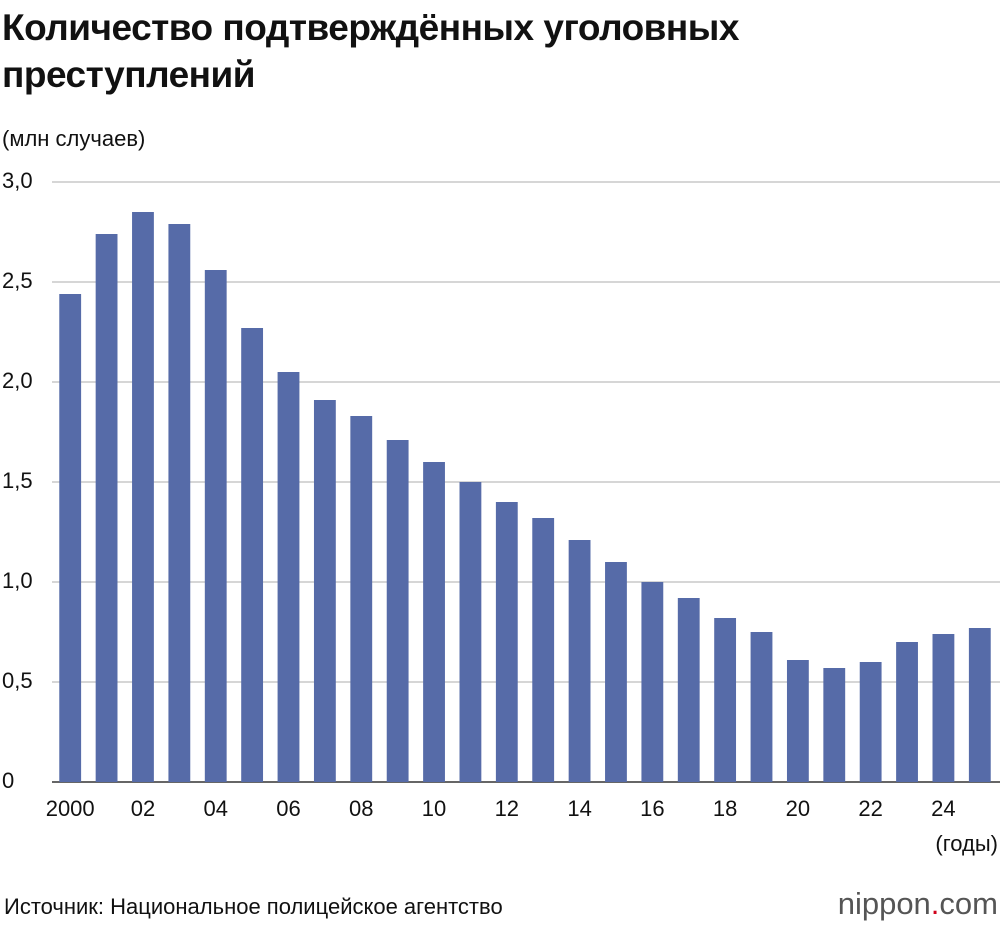 The height and width of the screenshot is (926, 1000). What do you see at coordinates (215, 808) in the screenshot?
I see `x-tick-label: 04` at bounding box center [215, 808].